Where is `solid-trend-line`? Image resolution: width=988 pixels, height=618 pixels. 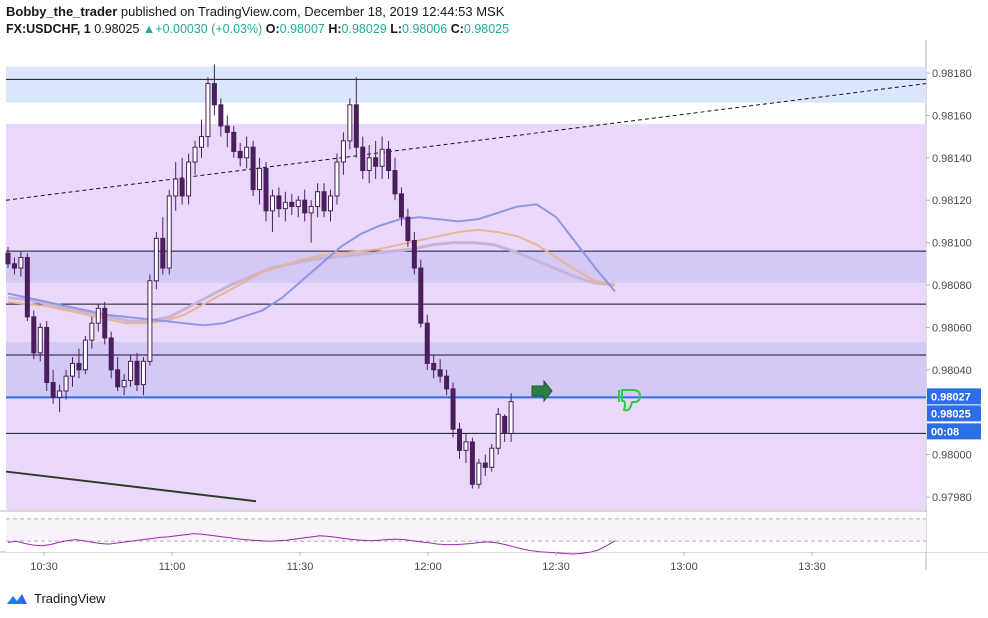 solid-trend-line is located at coordinates (131, 486).